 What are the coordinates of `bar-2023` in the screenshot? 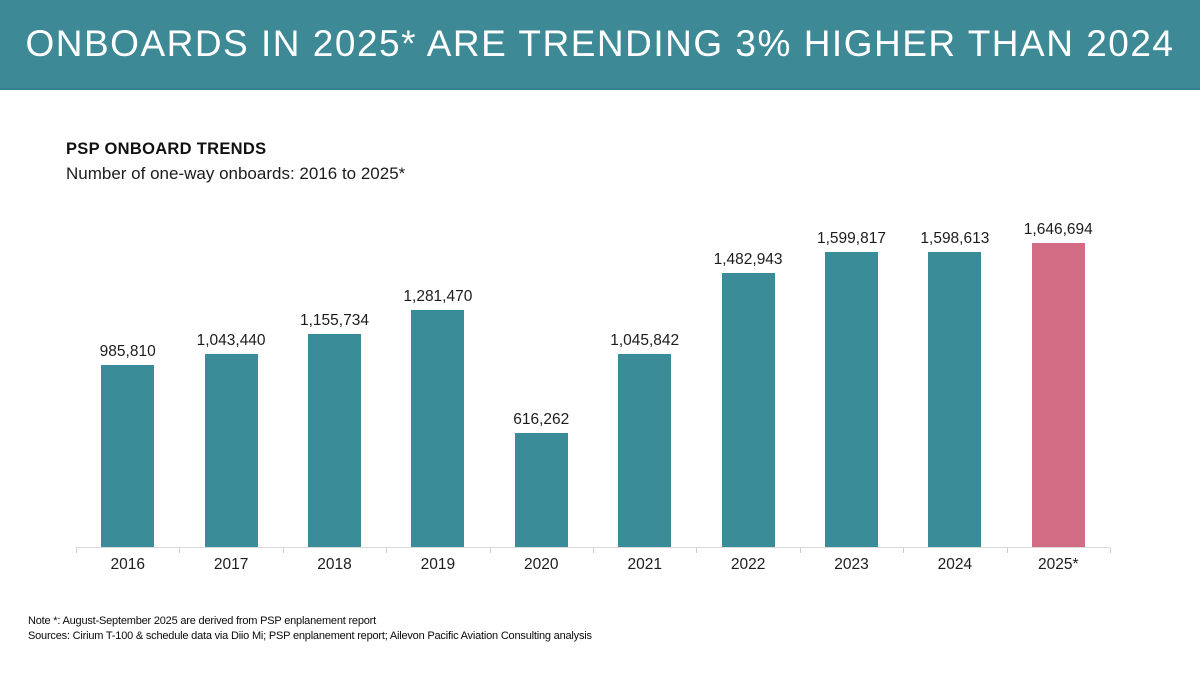 It's located at (851, 399).